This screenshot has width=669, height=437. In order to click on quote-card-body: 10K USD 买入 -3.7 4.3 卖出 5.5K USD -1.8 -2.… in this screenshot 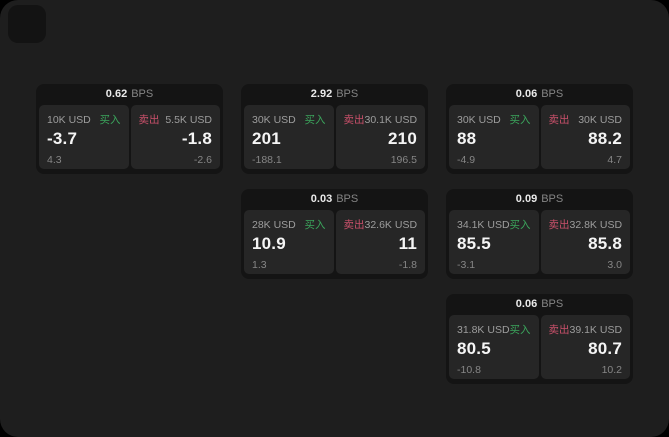, I will do `click(129, 137)`.